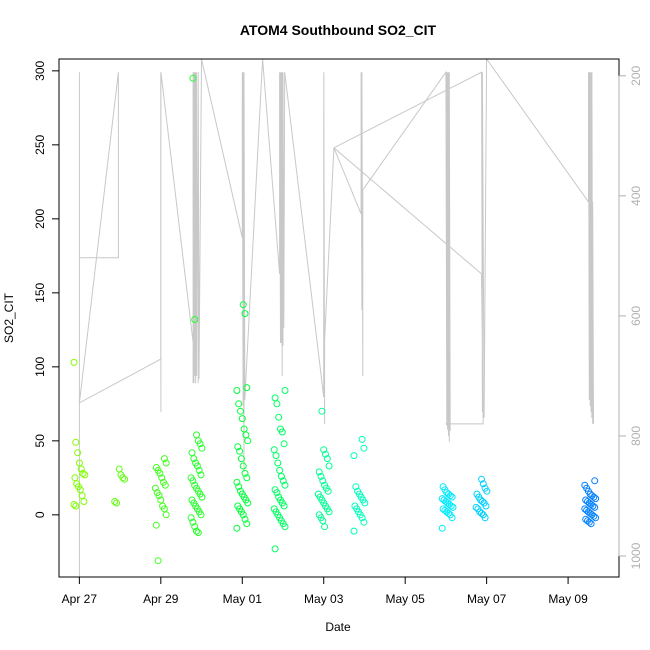 Image resolution: width=650 pixels, height=650 pixels. What do you see at coordinates (406, 599) in the screenshot?
I see `x-tick-label: May 05` at bounding box center [406, 599].